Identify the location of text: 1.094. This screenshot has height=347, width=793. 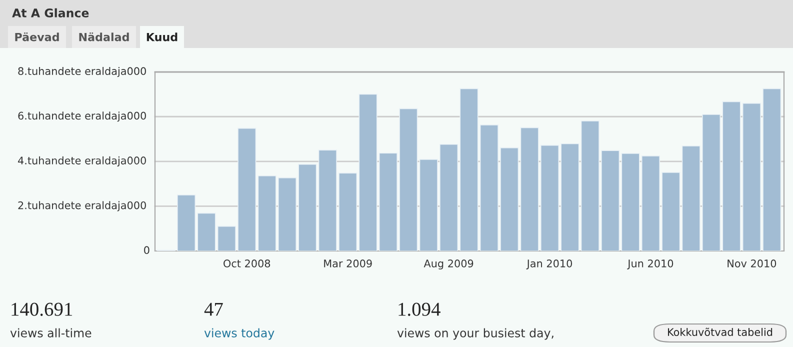
(419, 309).